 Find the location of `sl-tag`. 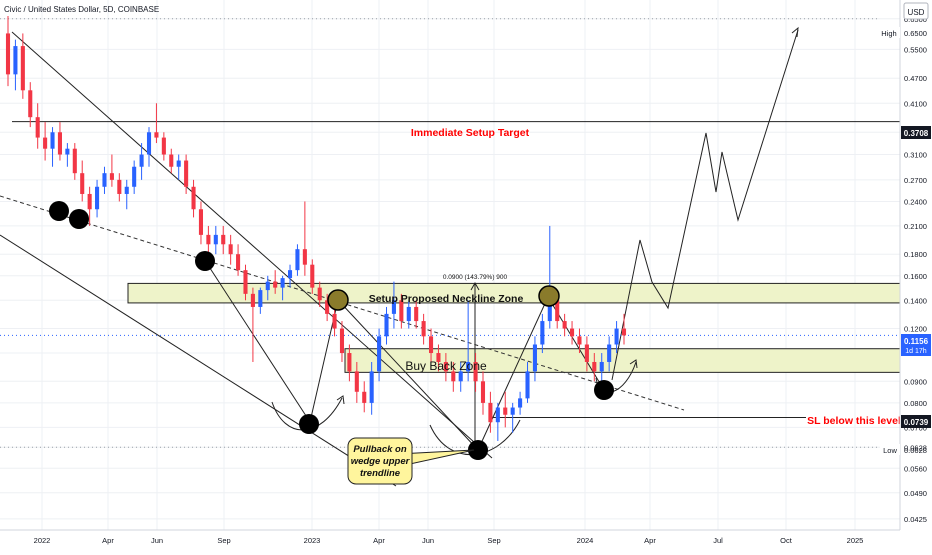

sl-tag is located at coordinates (916, 421).